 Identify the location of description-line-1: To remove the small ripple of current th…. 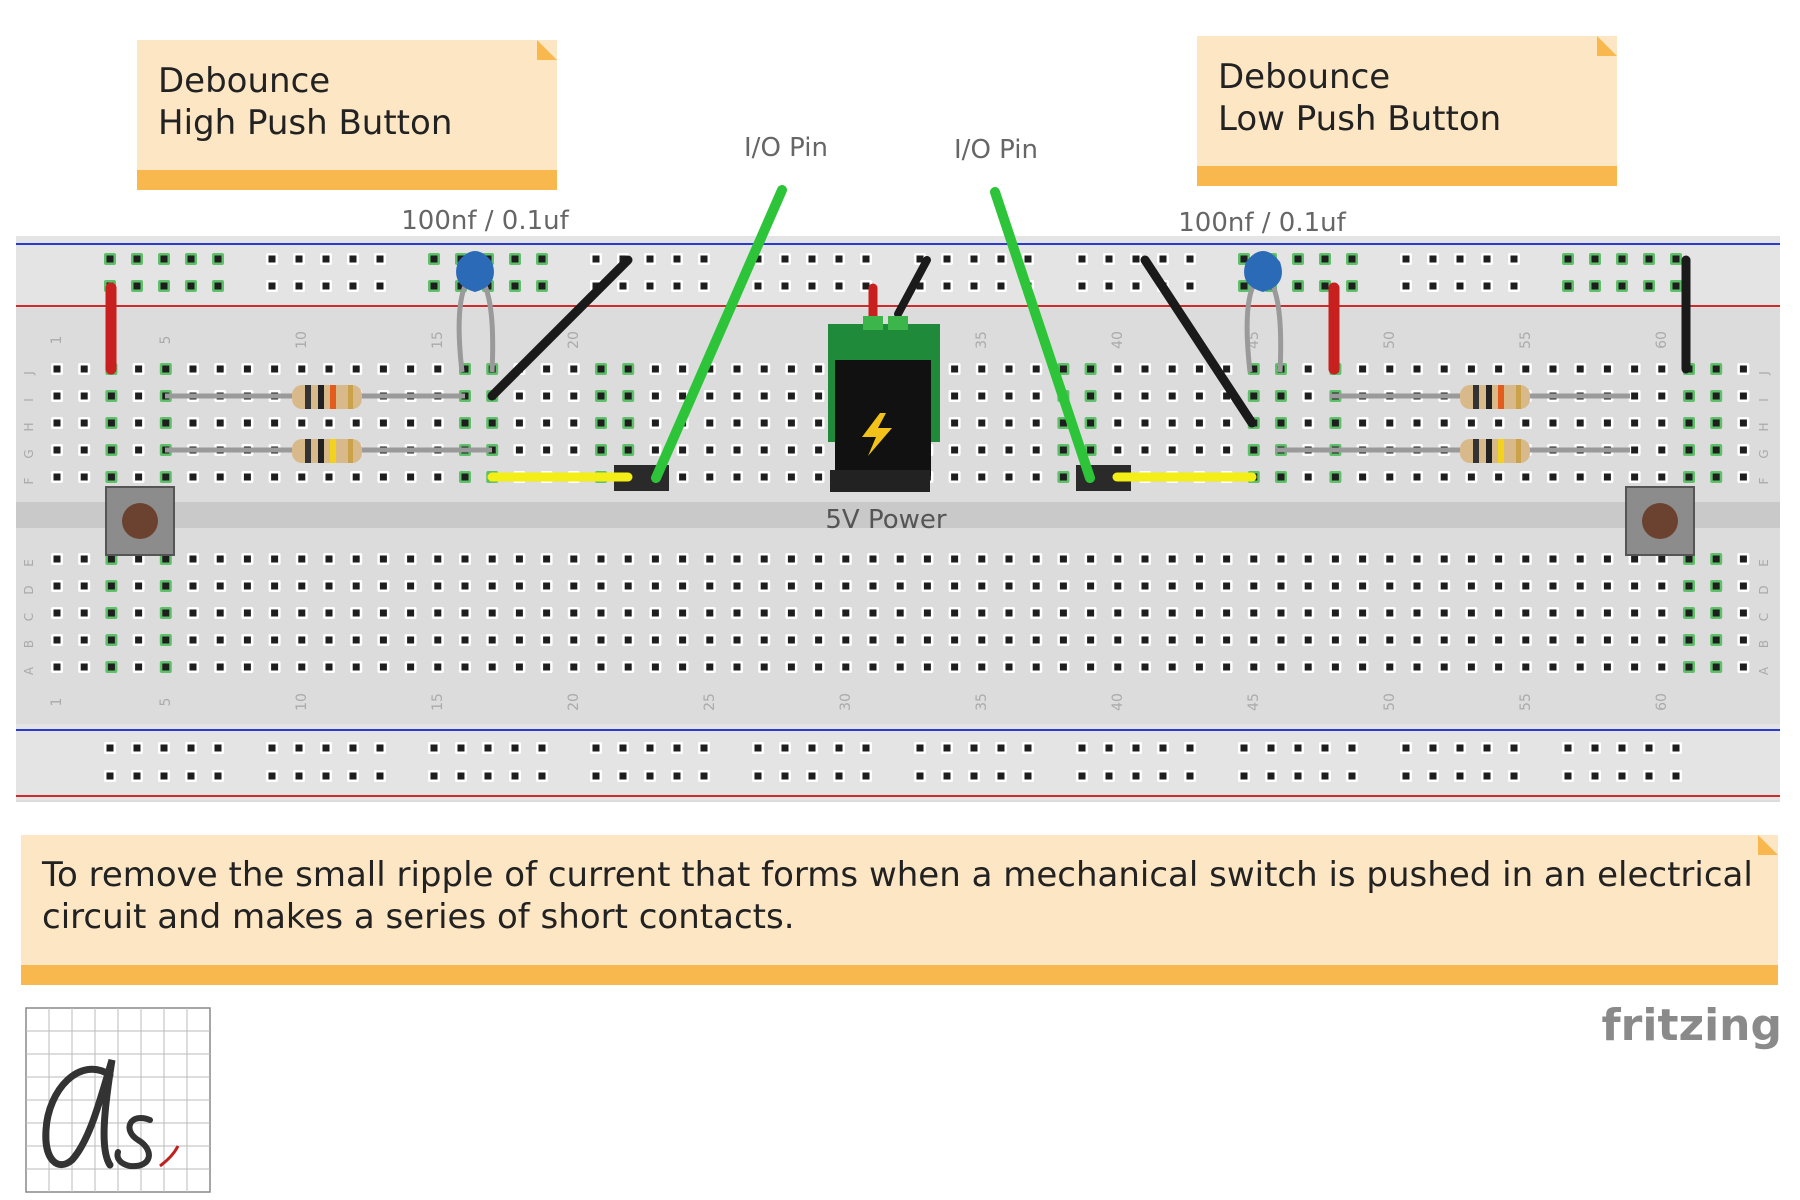
(897, 875).